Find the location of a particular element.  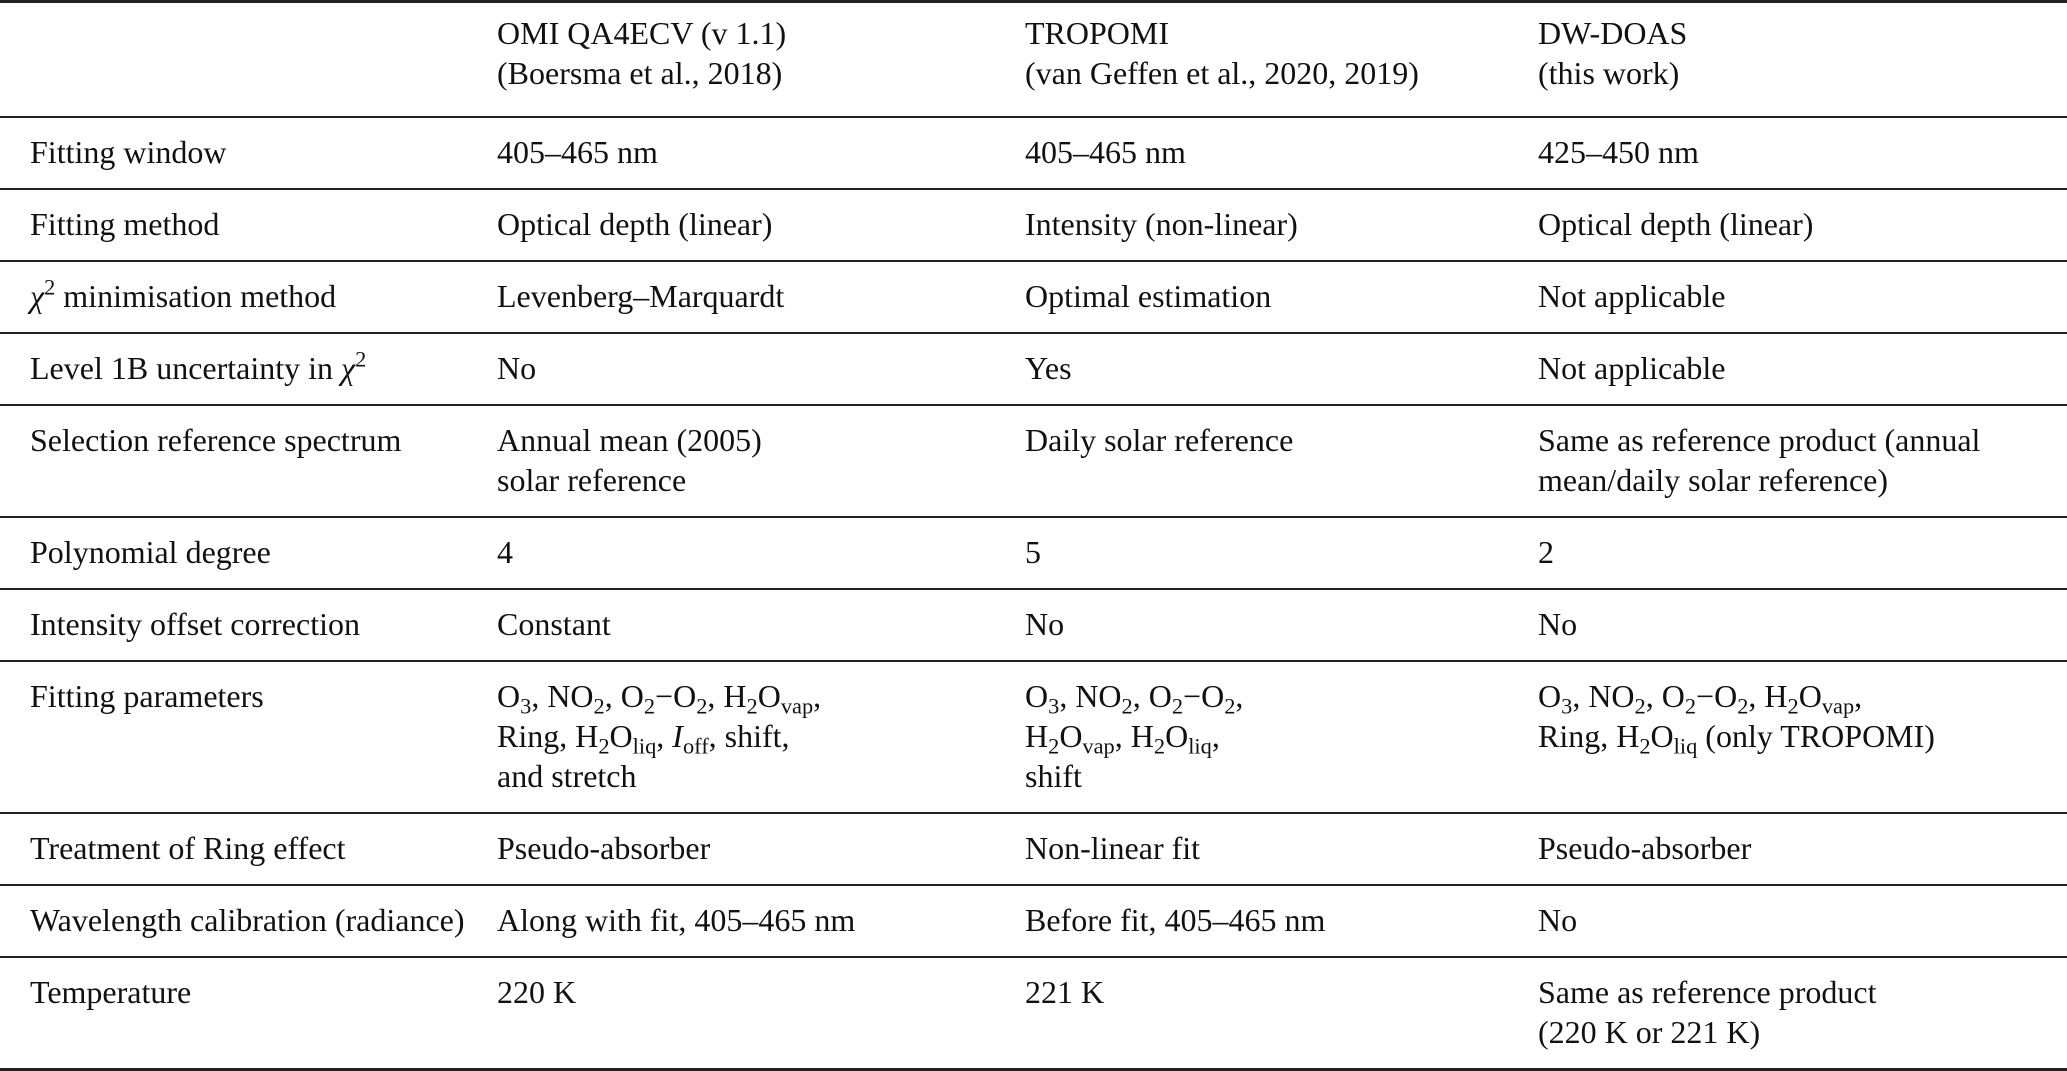

cell-line: (this work) is located at coordinates (1802, 73).